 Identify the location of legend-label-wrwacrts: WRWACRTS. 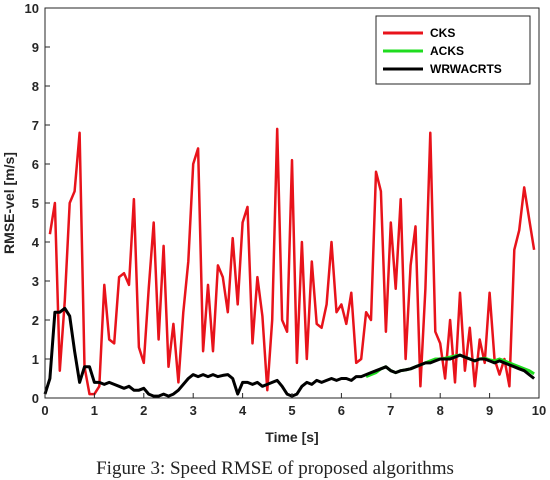
(466, 69).